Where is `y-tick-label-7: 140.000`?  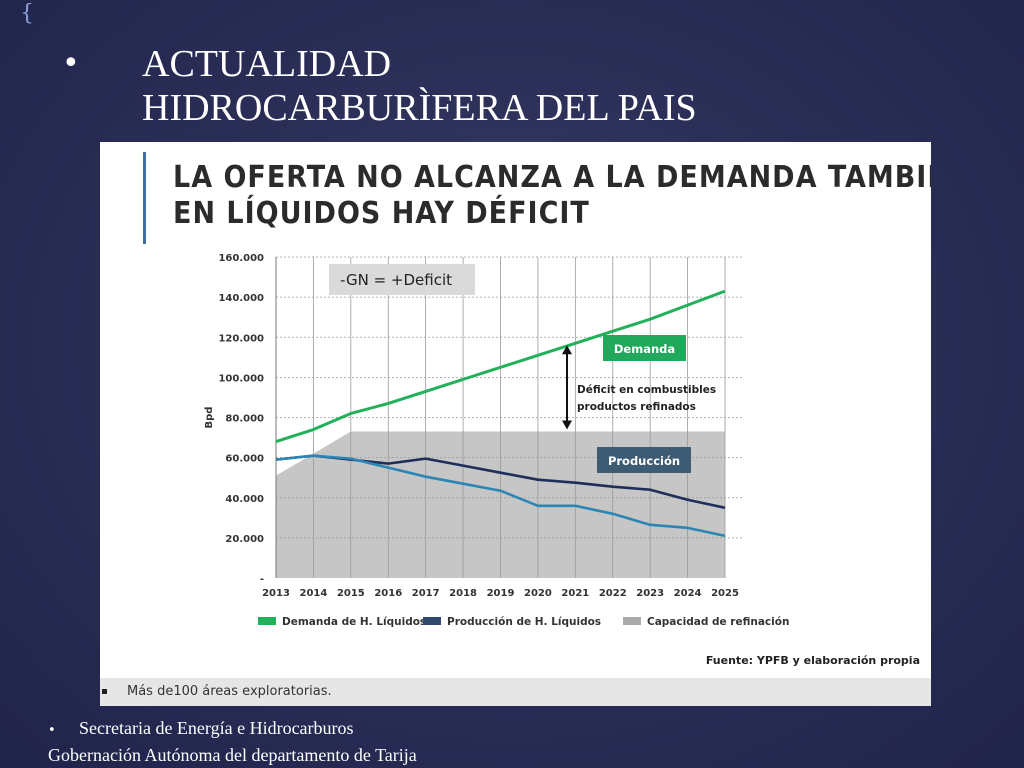 y-tick-label-7: 140.000 is located at coordinates (241, 298).